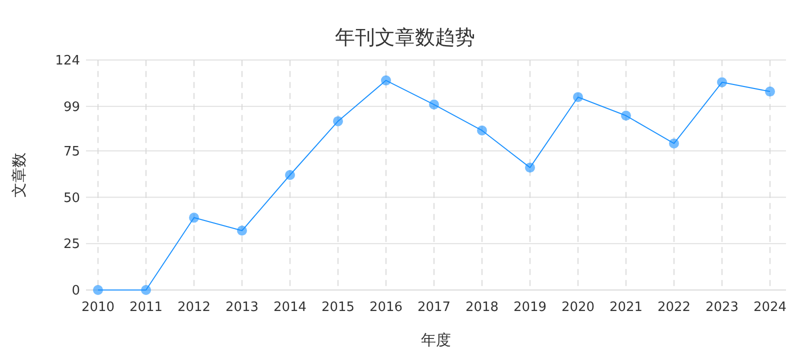 This screenshot has width=810, height=360. I want to click on x-tick-label: 2017, so click(434, 307).